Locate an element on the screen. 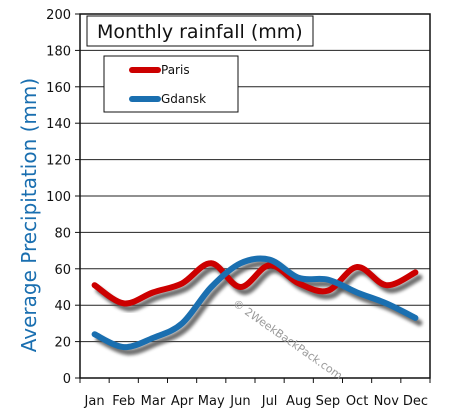  y-tick-label: 80 is located at coordinates (62, 233).